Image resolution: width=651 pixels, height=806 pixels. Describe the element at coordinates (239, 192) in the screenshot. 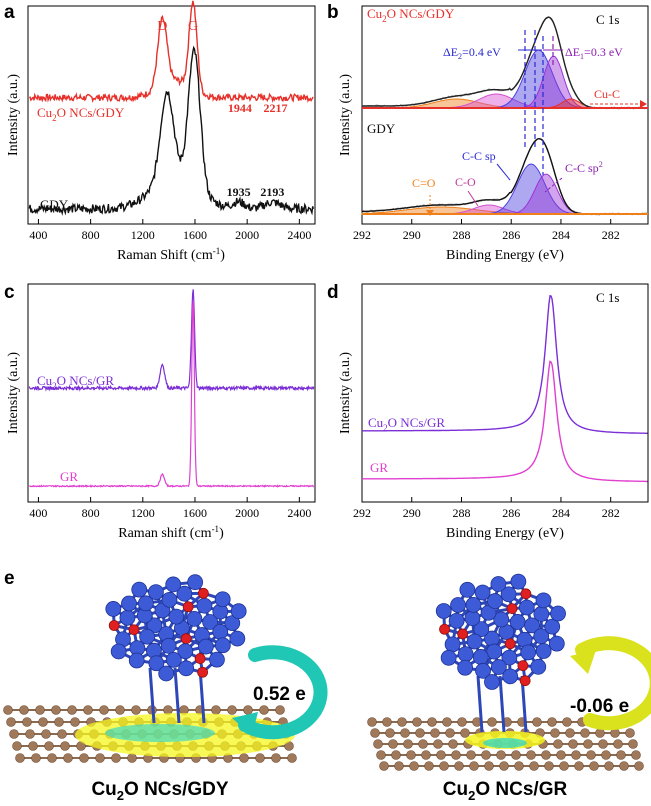

I see `annotation-1935: 1935` at that location.